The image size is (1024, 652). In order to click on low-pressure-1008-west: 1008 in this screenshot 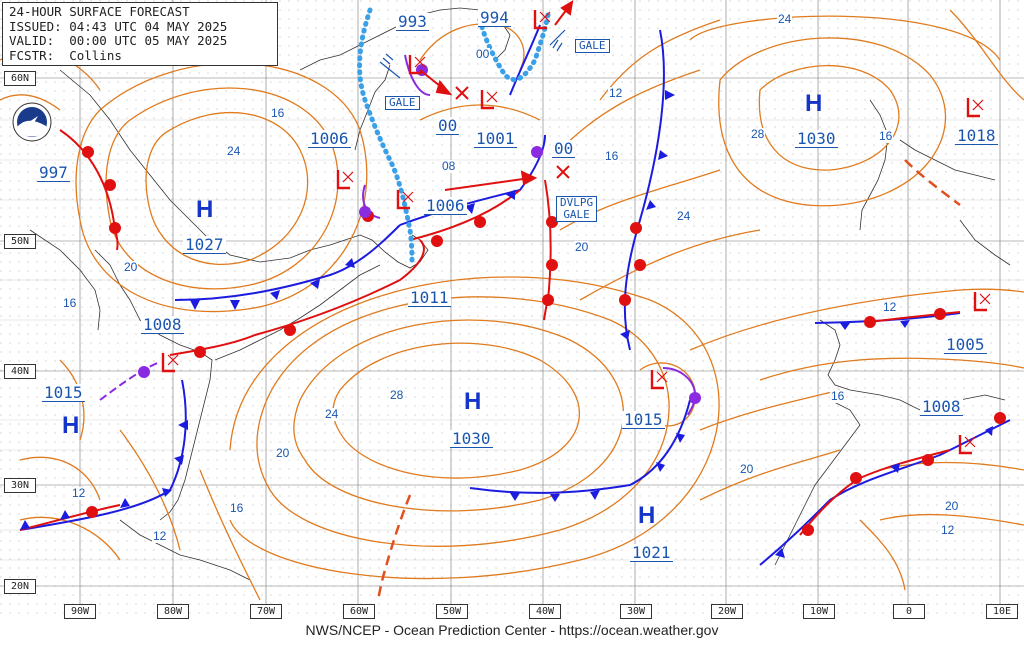, I will do `click(162, 324)`.